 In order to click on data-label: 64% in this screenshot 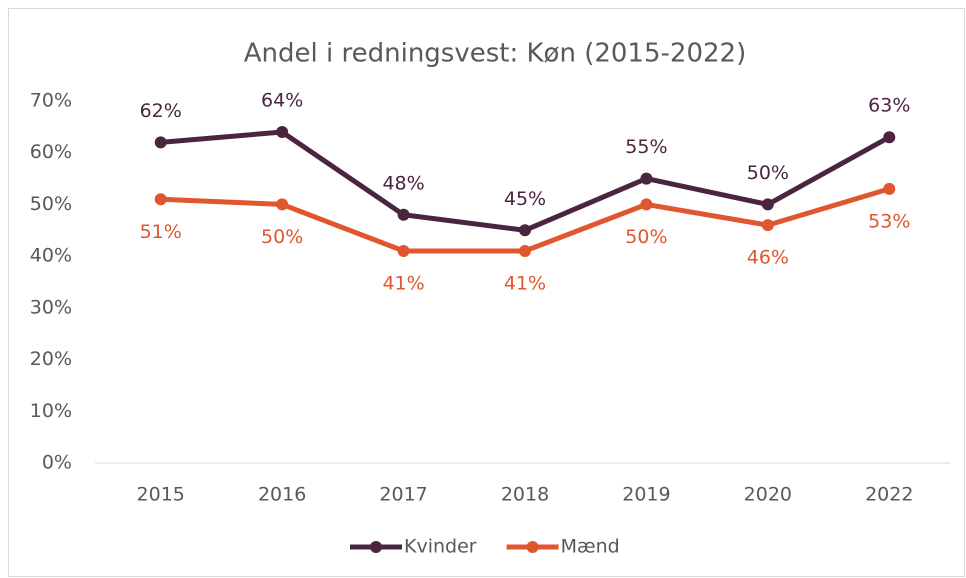, I will do `click(282, 101)`.